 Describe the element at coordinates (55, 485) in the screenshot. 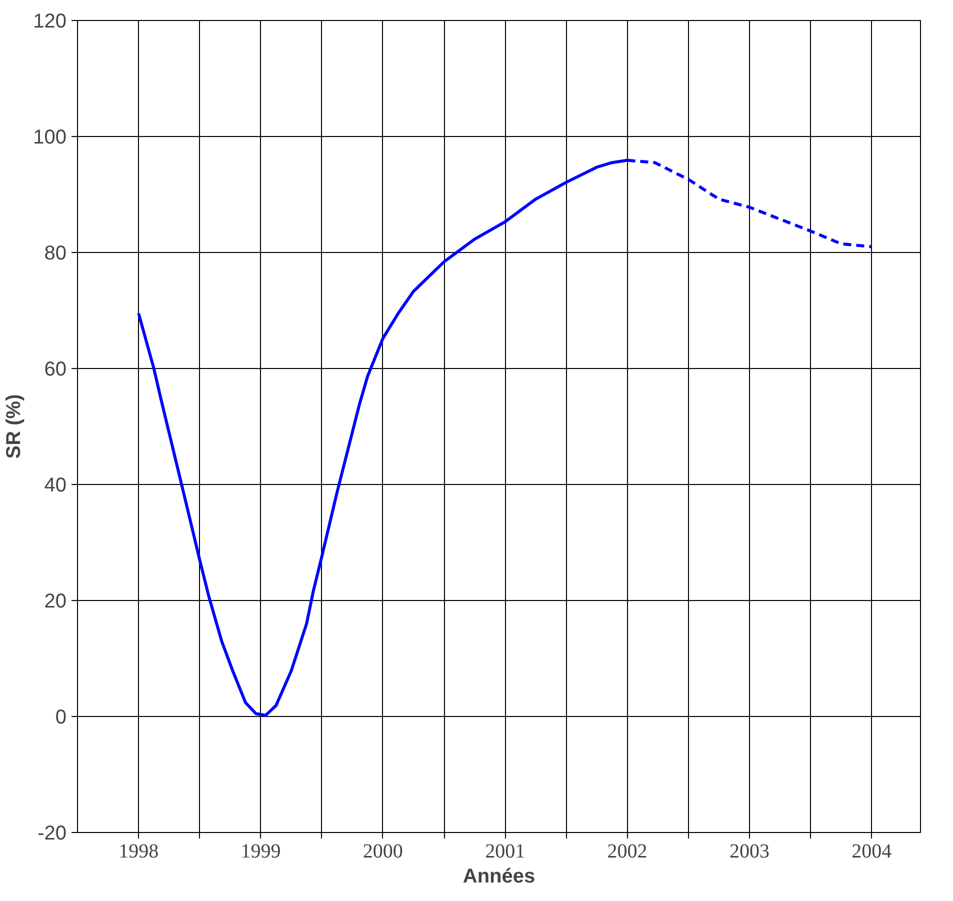

I see `y-tick-label: 40` at that location.